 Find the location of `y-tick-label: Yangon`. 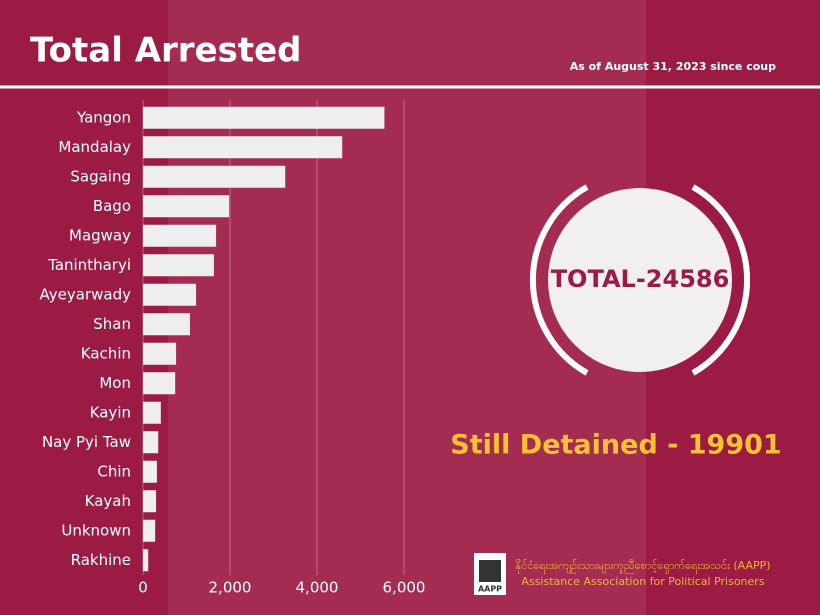

y-tick-label: Yangon is located at coordinates (103, 117).